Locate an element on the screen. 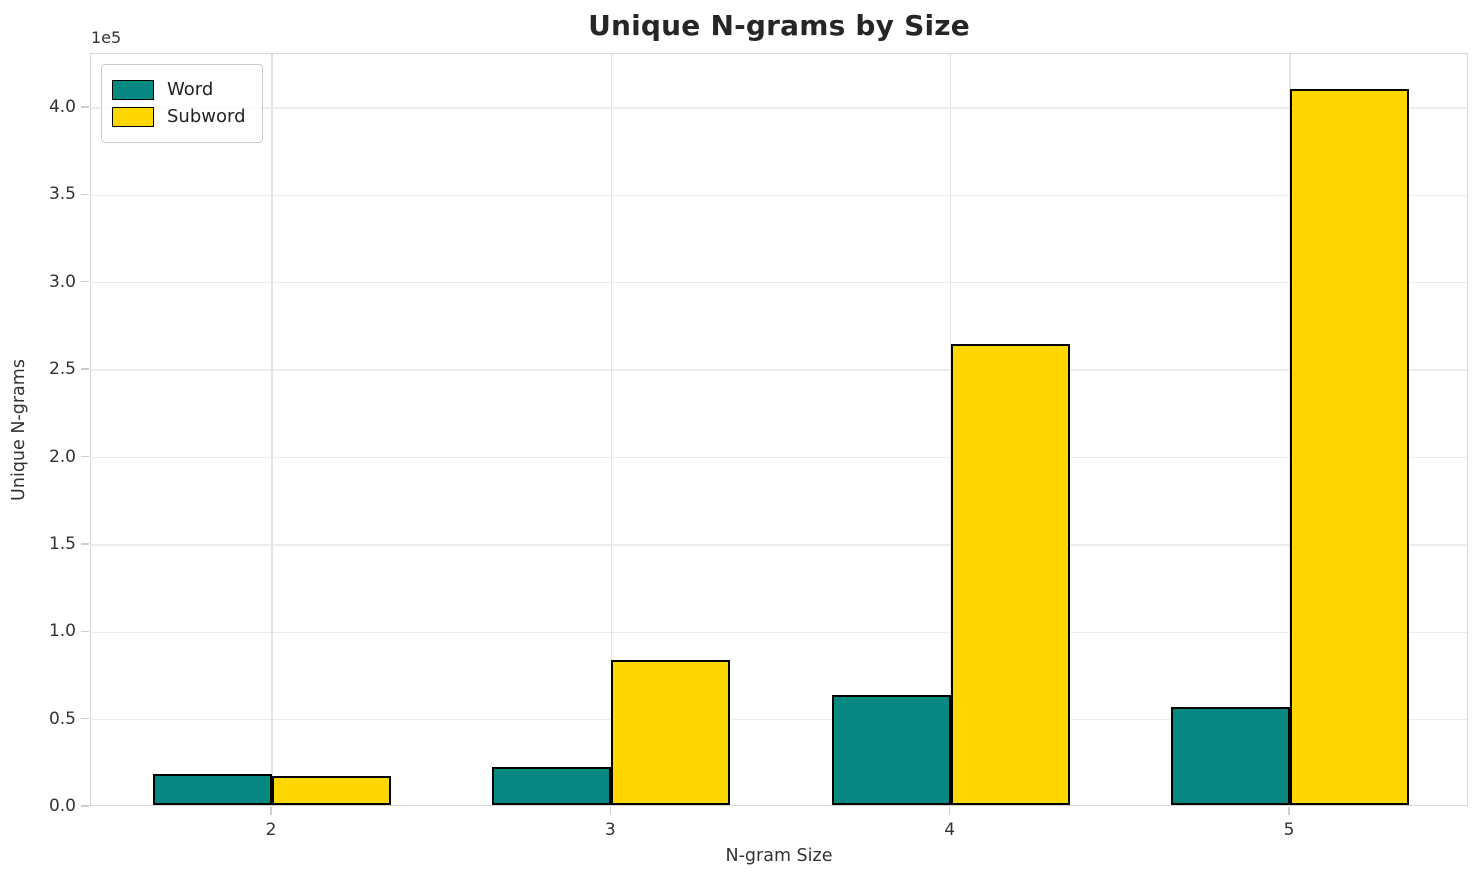 The image size is (1484, 885). y-axis-label: Unique N-grams is located at coordinates (19, 430).